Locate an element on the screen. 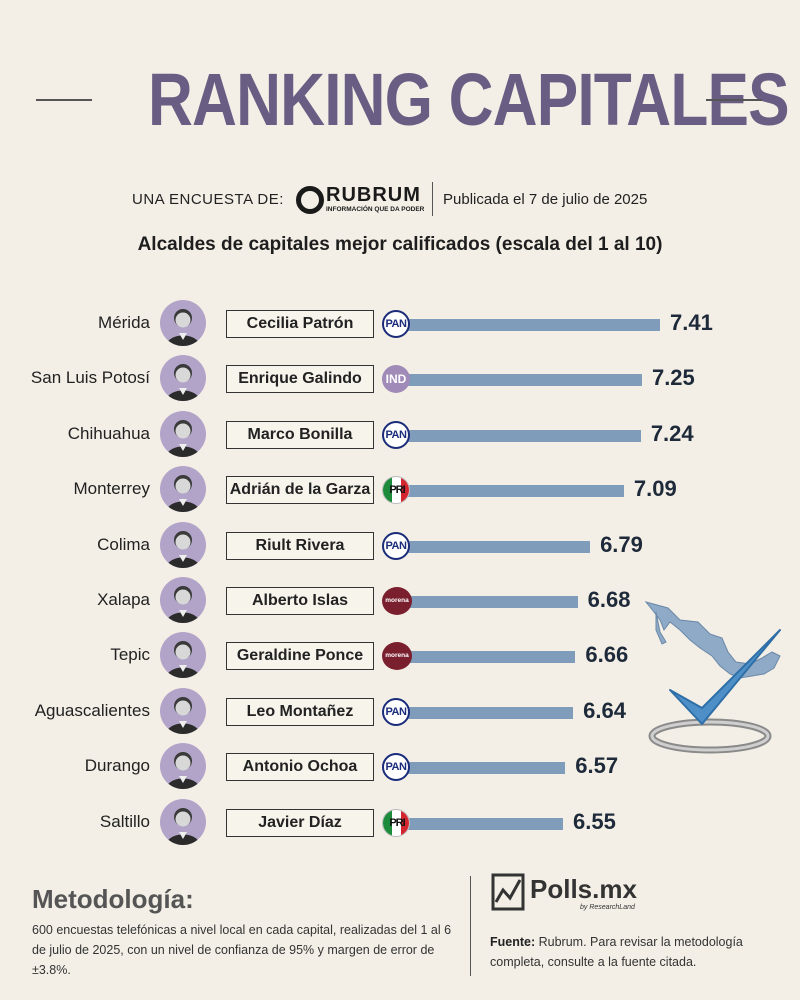 This screenshot has height=1000, width=800. score-value: 6.66 is located at coordinates (607, 655).